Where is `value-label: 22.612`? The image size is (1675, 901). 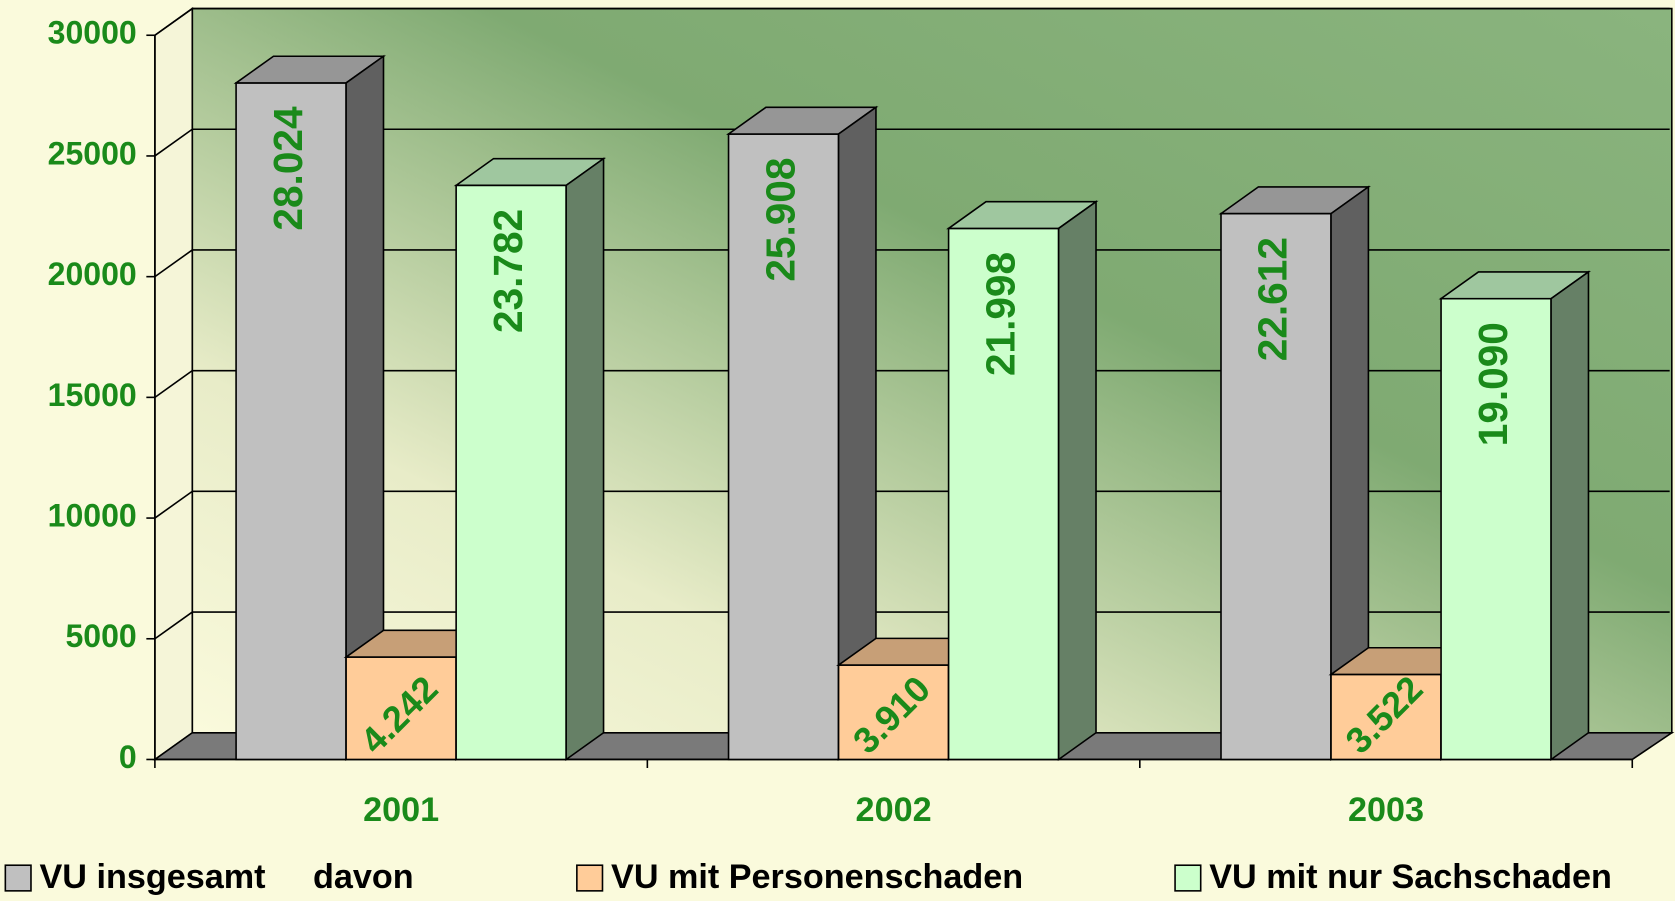 value-label: 22.612 is located at coordinates (1273, 299).